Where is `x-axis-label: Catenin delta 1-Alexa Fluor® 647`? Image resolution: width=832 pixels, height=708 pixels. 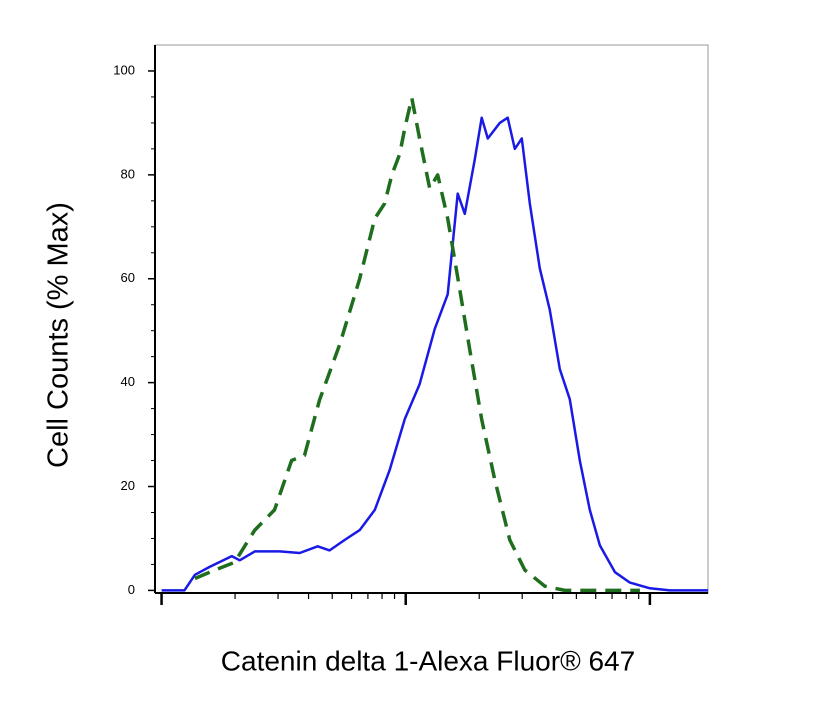
x-axis-label: Catenin delta 1-Alexa Fluor® 647 is located at coordinates (428, 660).